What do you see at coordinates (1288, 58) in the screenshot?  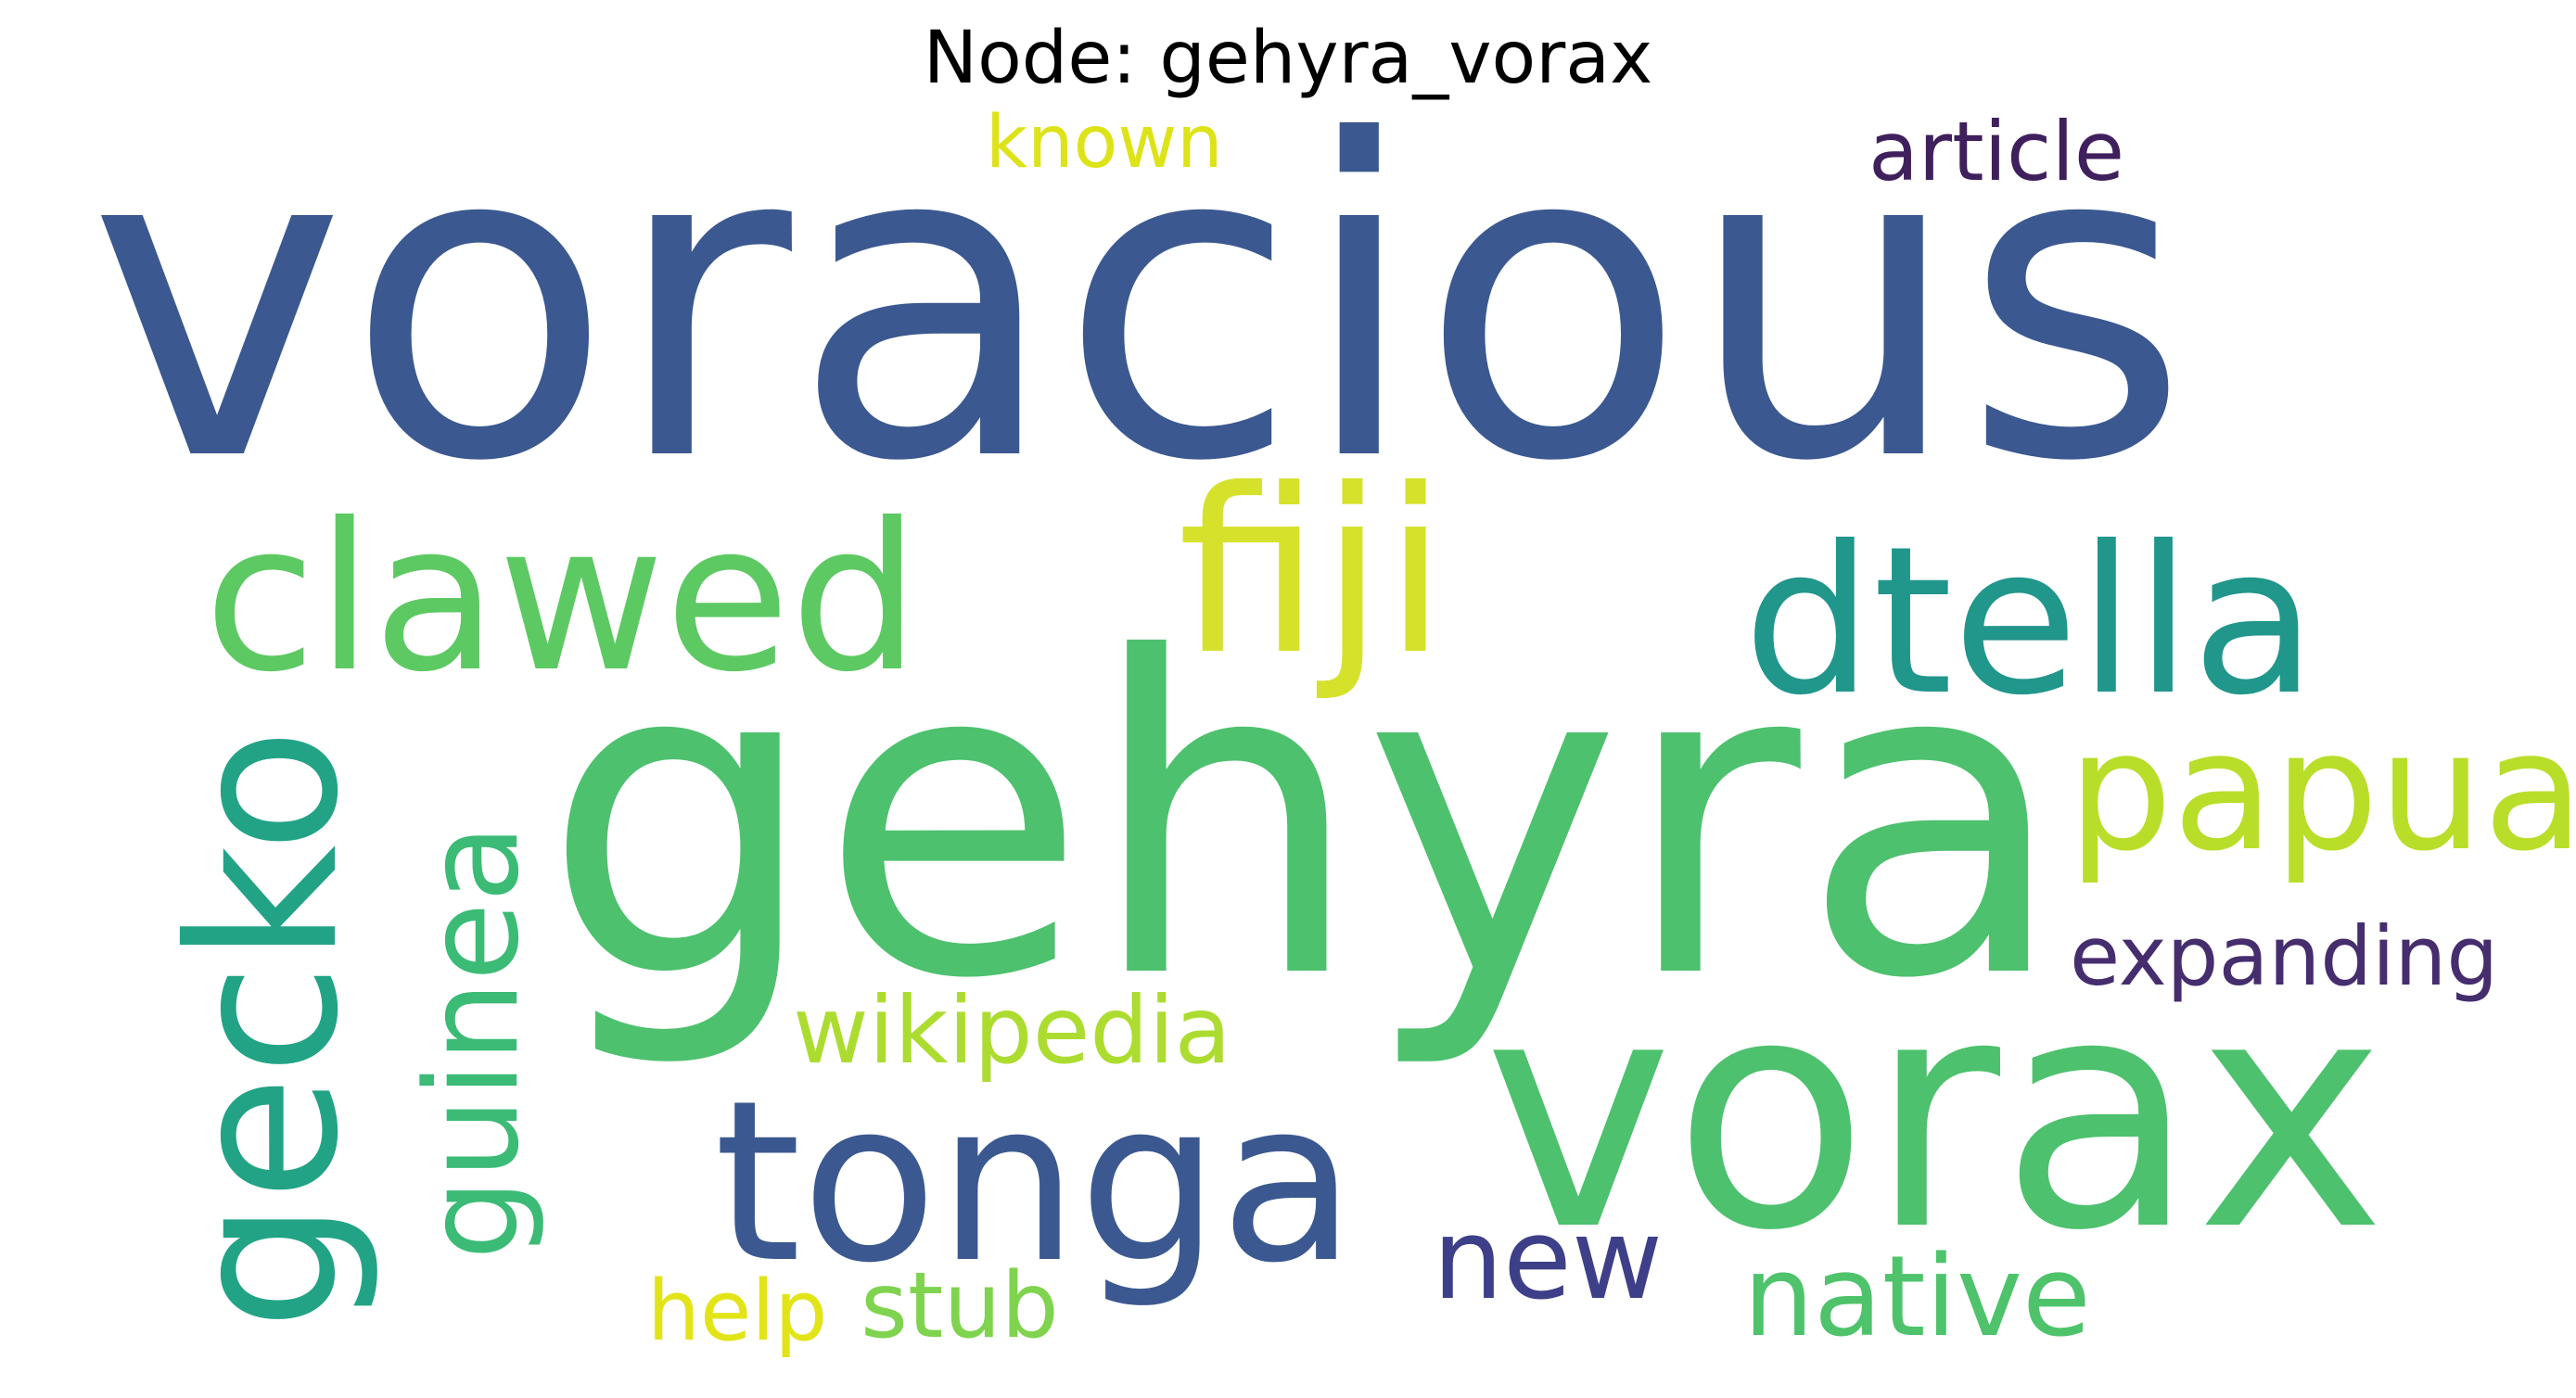 I see `figure-title: Node: gehyra_vorax` at bounding box center [1288, 58].